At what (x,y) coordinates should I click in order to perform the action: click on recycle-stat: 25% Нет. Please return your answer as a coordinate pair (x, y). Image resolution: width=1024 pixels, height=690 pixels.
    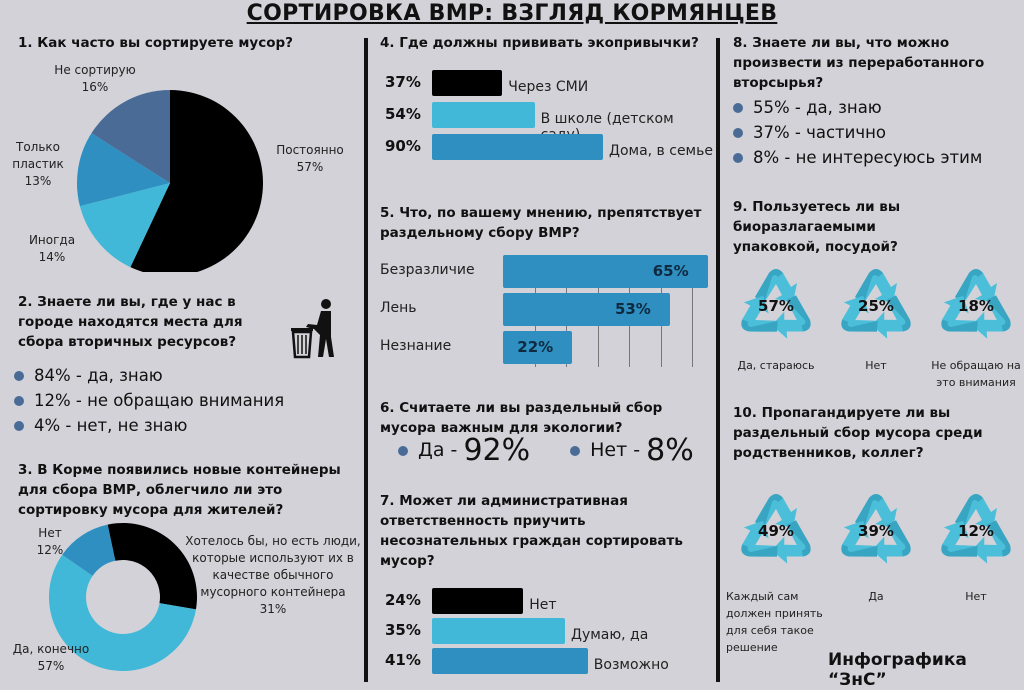
    Looking at the image, I should click on (876, 318).